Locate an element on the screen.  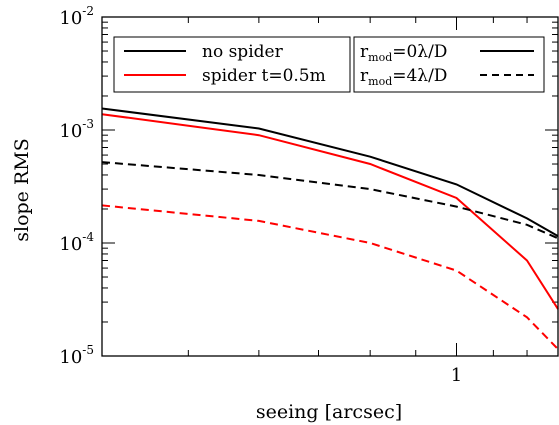
x-axis-label: seeing [arcsec] is located at coordinates (329, 412).